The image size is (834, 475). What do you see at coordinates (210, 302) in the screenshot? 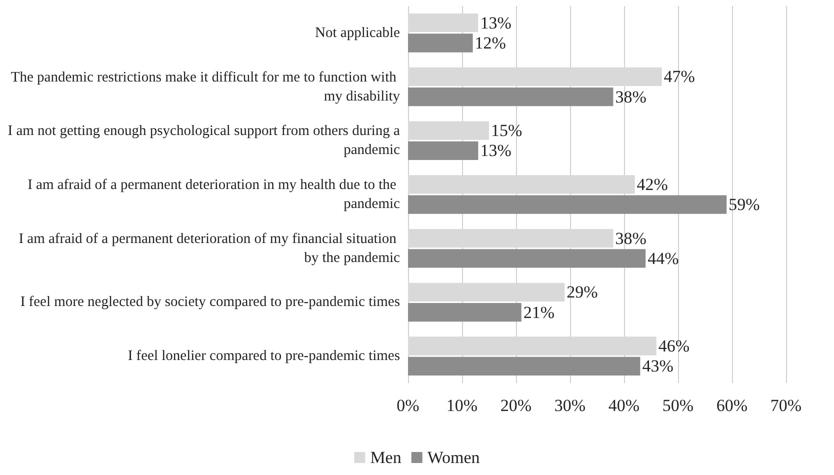
I see `y-tick-label: I feel more neglected by society compared to pre-pandemic times` at bounding box center [210, 302].